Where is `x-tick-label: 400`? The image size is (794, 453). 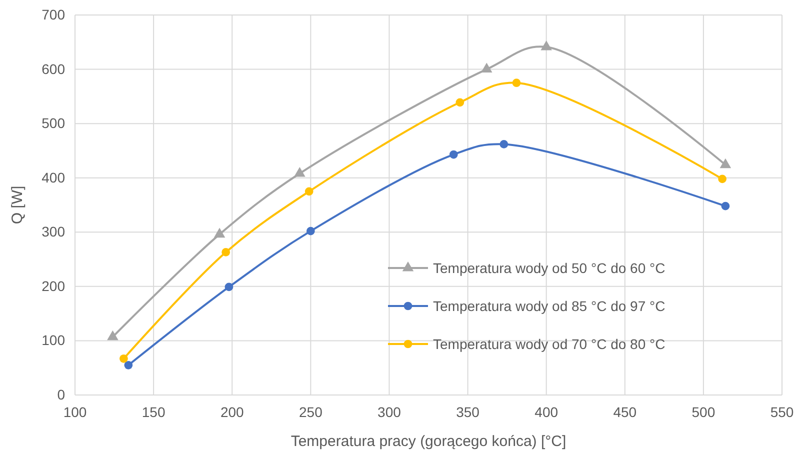
x-tick-label: 400 is located at coordinates (546, 412).